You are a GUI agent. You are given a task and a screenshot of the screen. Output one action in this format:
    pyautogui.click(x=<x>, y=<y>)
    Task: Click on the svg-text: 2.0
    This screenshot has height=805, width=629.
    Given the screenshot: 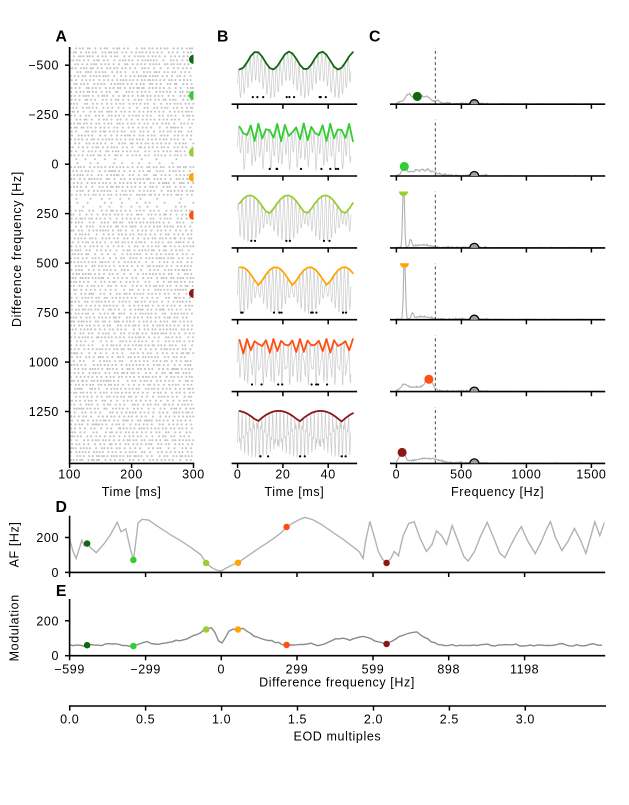 What is the action you would take?
    pyautogui.click(x=373, y=720)
    